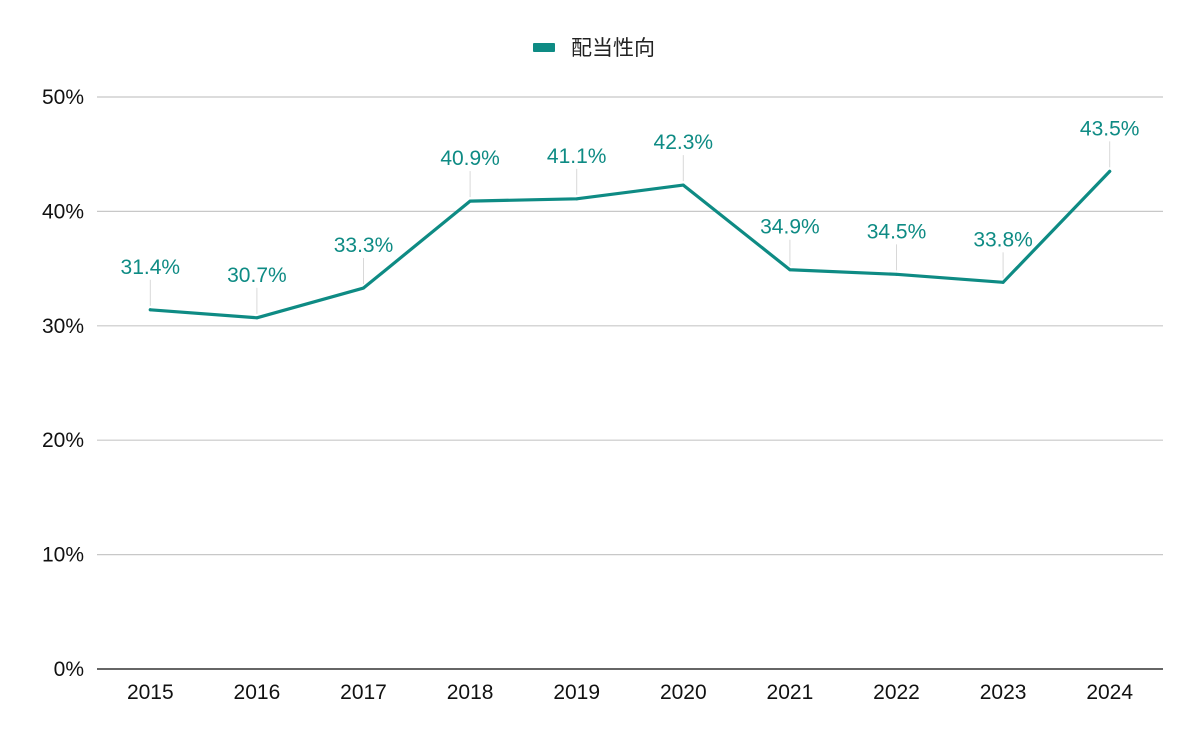  Describe the element at coordinates (363, 692) in the screenshot. I see `x-tick-label: 2017` at that location.